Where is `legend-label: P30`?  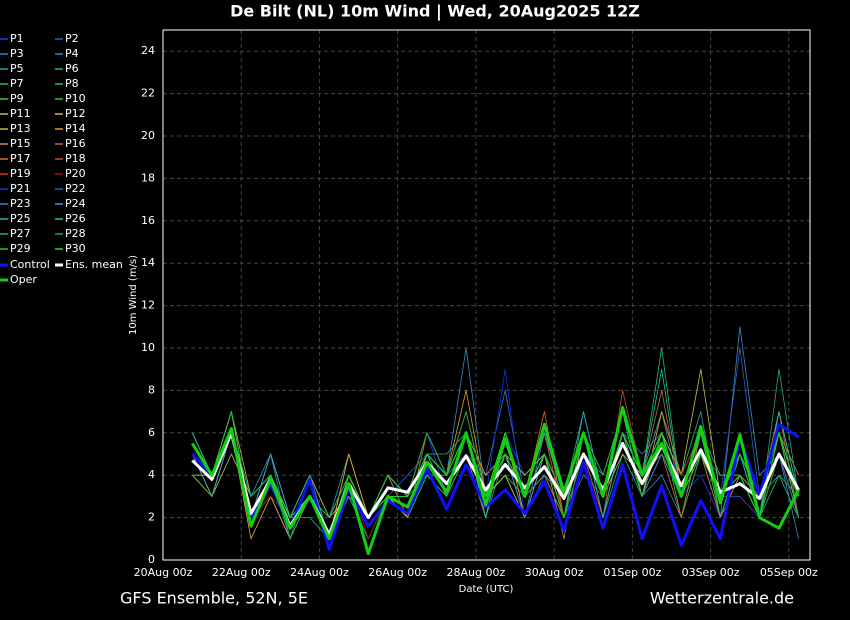
legend-label: P30 is located at coordinates (75, 248).